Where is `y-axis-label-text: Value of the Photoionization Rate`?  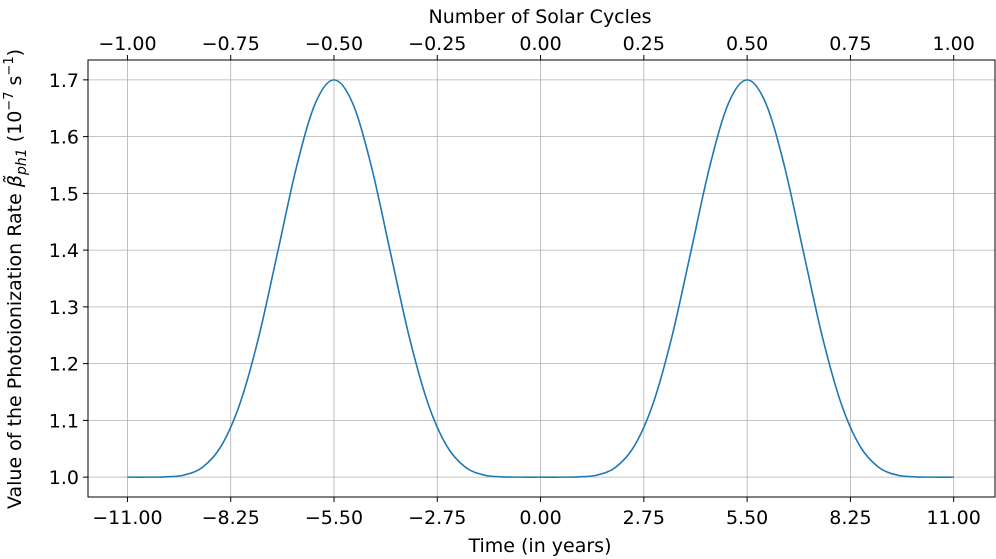 y-axis-label-text: Value of the Photoionization Rate is located at coordinates (15, 351).